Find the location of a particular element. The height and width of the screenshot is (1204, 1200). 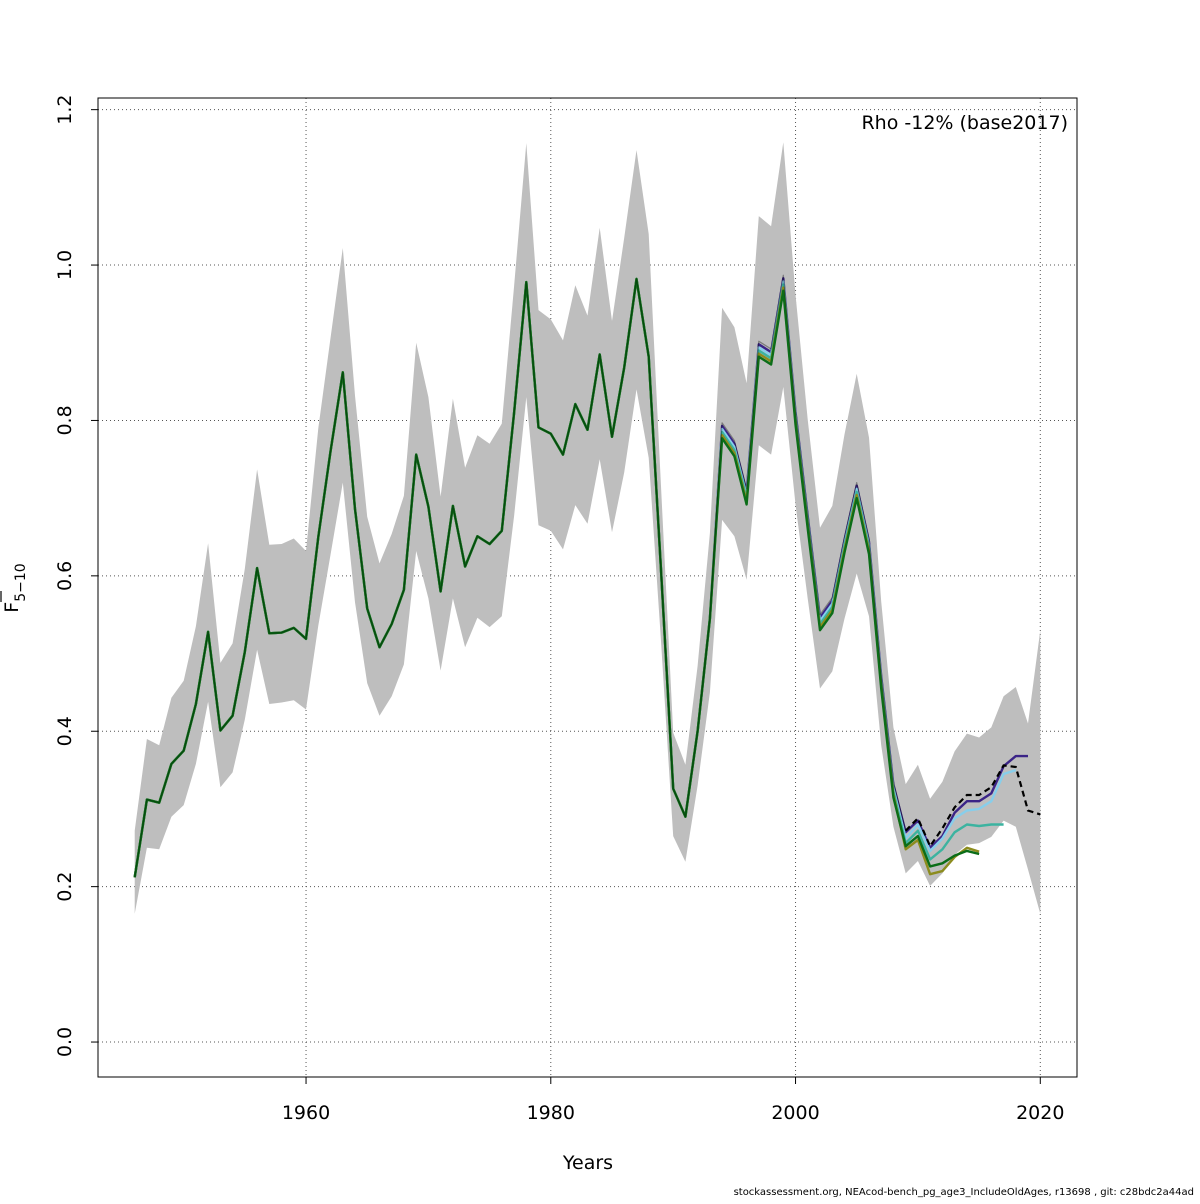

base-line-dashed is located at coordinates (972, 806).